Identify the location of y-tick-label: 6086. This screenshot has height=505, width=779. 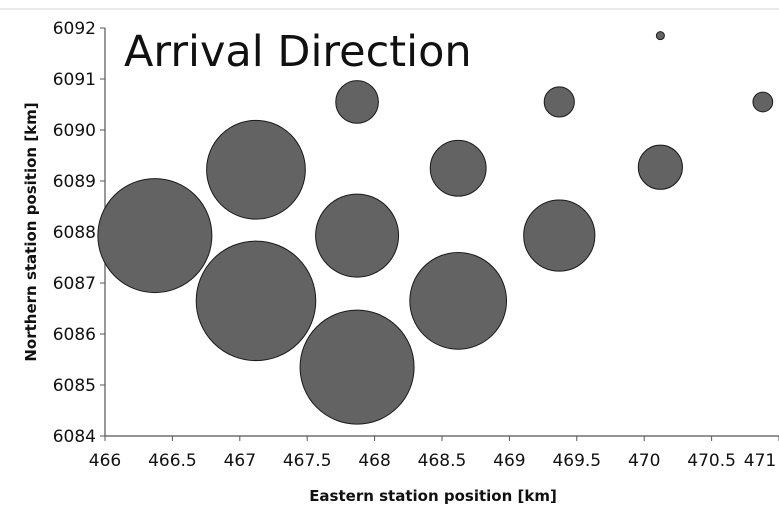
(74, 335).